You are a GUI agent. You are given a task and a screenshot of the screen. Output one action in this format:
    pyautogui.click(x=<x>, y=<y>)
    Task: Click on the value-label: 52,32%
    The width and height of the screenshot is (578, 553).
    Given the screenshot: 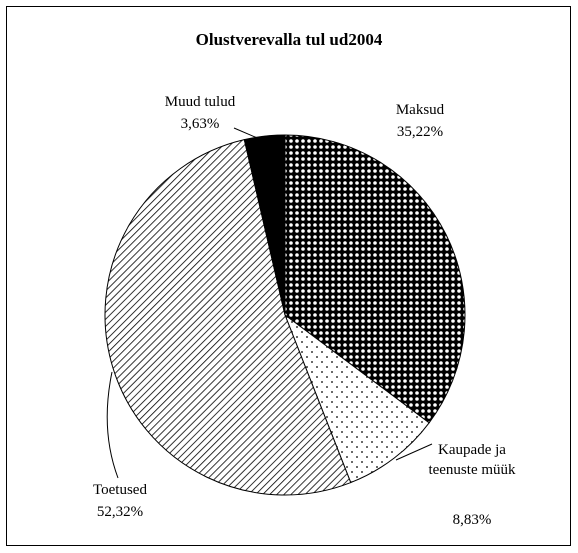 What is the action you would take?
    pyautogui.click(x=120, y=512)
    